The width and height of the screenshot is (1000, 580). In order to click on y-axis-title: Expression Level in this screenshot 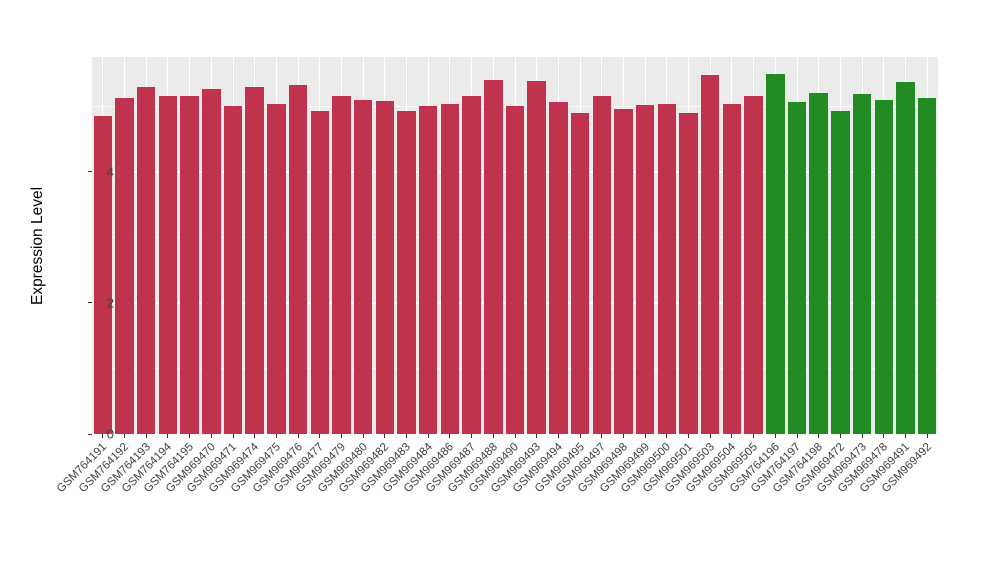, I will do `click(37, 246)`.